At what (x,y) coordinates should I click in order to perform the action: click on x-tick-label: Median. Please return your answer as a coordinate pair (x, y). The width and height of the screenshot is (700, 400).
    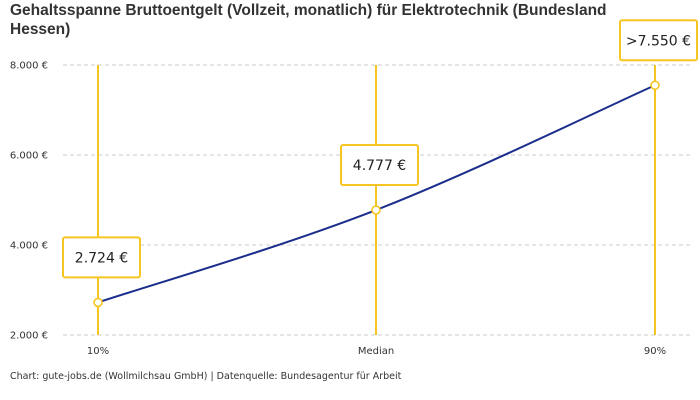
    Looking at the image, I should click on (376, 351).